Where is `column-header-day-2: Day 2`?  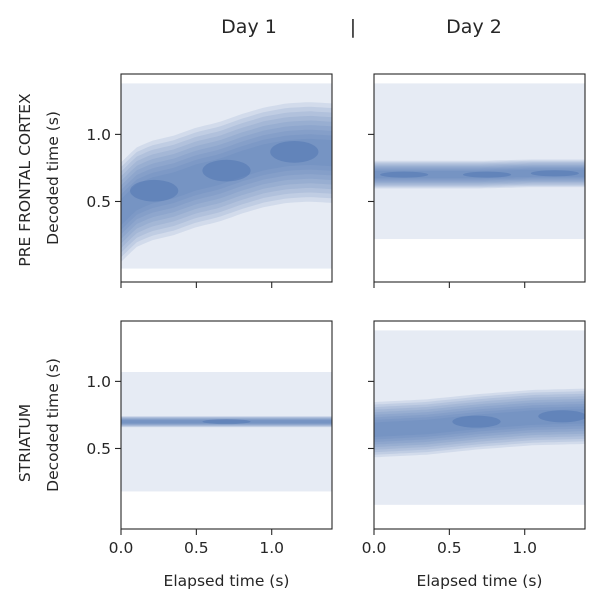 column-header-day-2: Day 2 is located at coordinates (474, 27).